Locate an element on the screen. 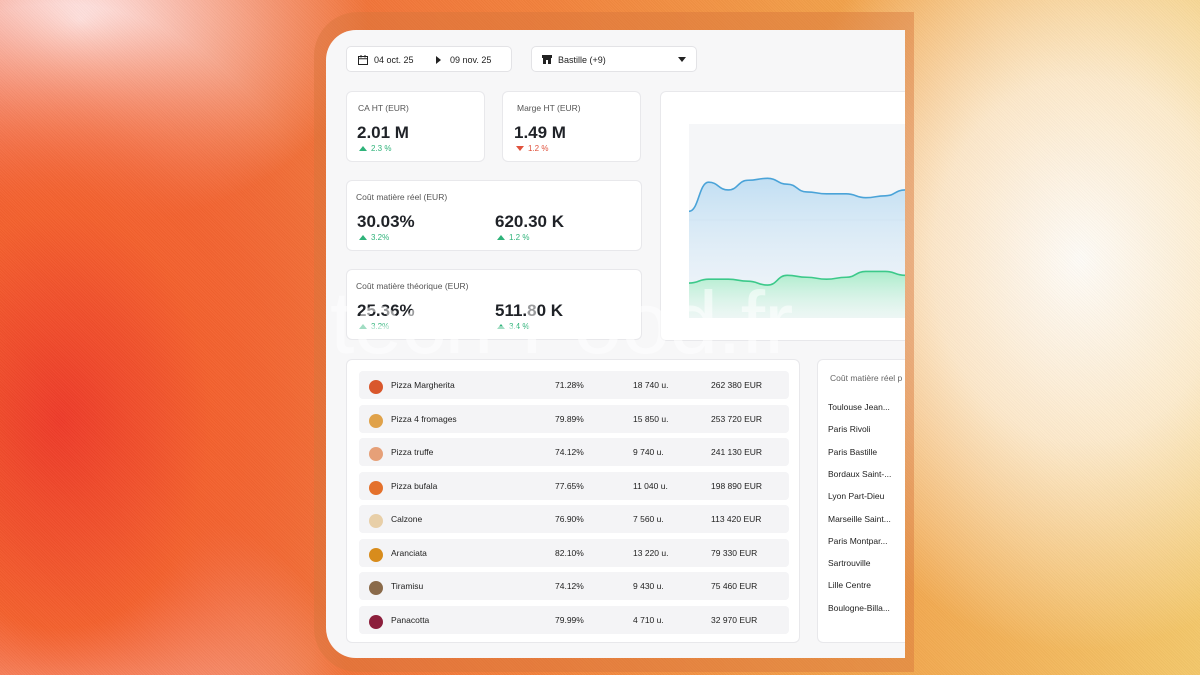 Image resolution: width=1200 pixels, height=675 pixels. product-name: Pizza truffe is located at coordinates (412, 452).